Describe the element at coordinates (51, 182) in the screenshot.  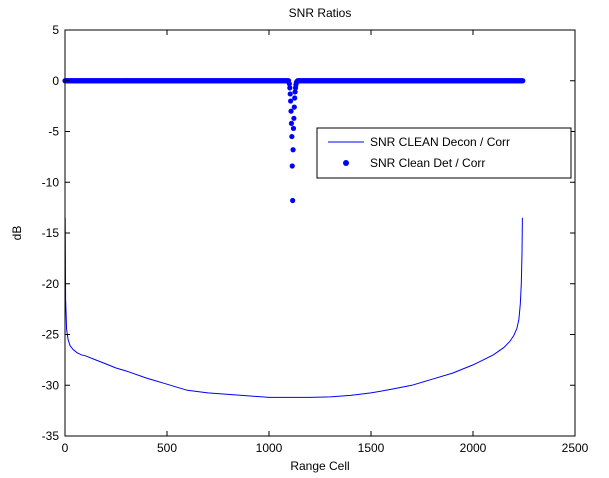
I see `y-tick-label: -10` at that location.